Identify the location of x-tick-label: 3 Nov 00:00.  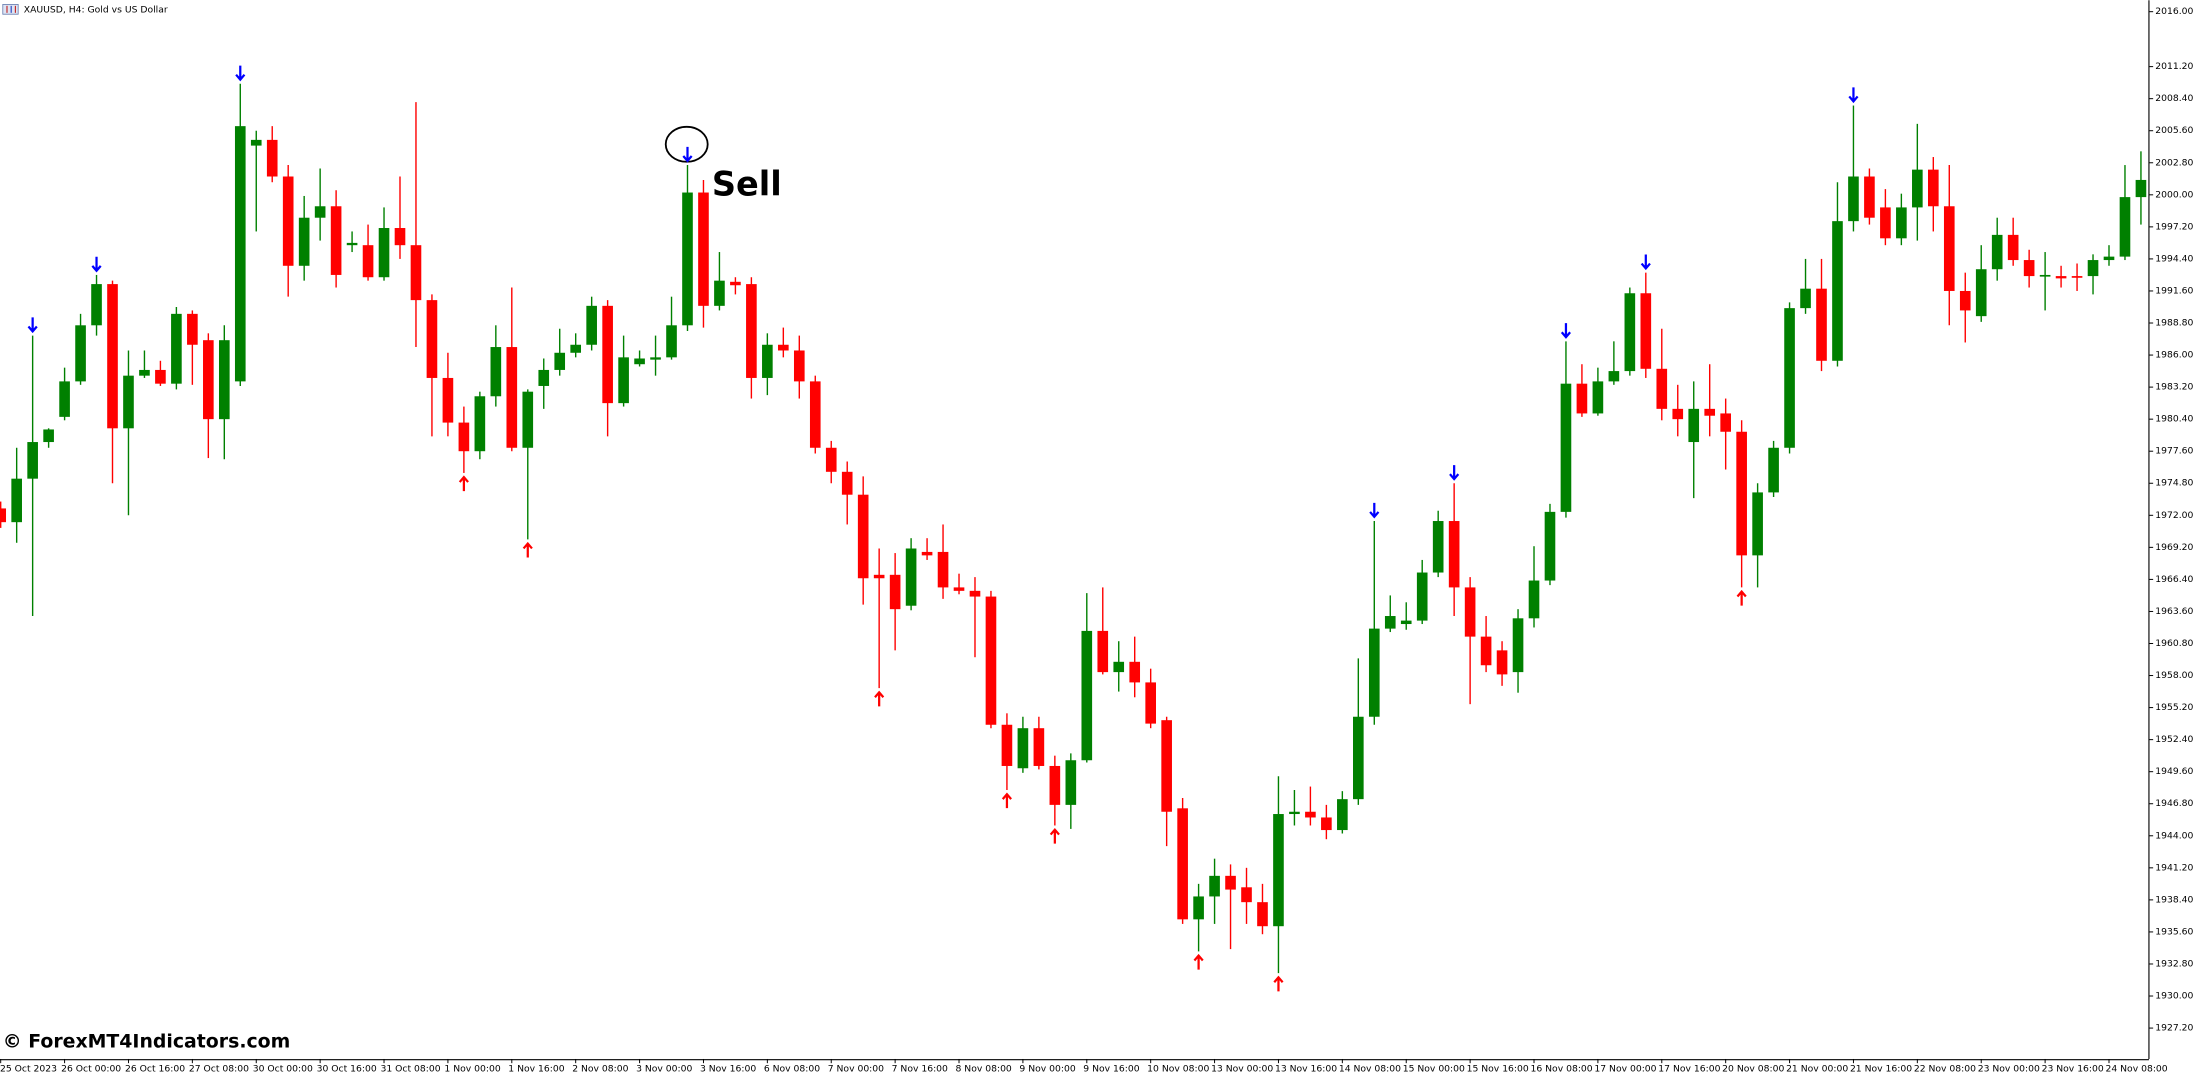
(664, 1068).